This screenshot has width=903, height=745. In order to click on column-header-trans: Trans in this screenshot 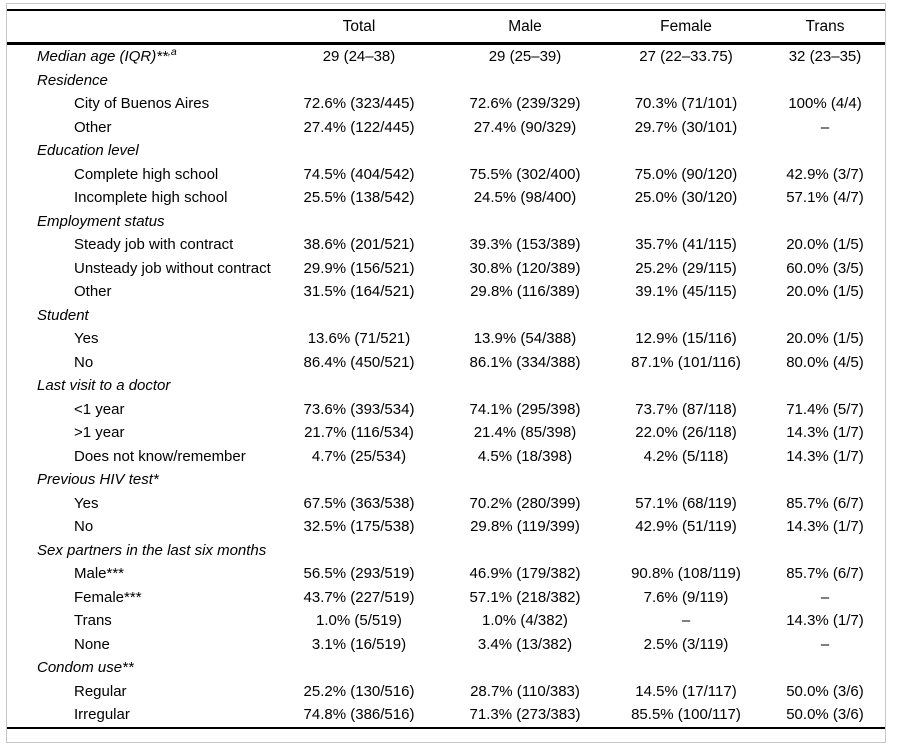, I will do `click(825, 27)`.